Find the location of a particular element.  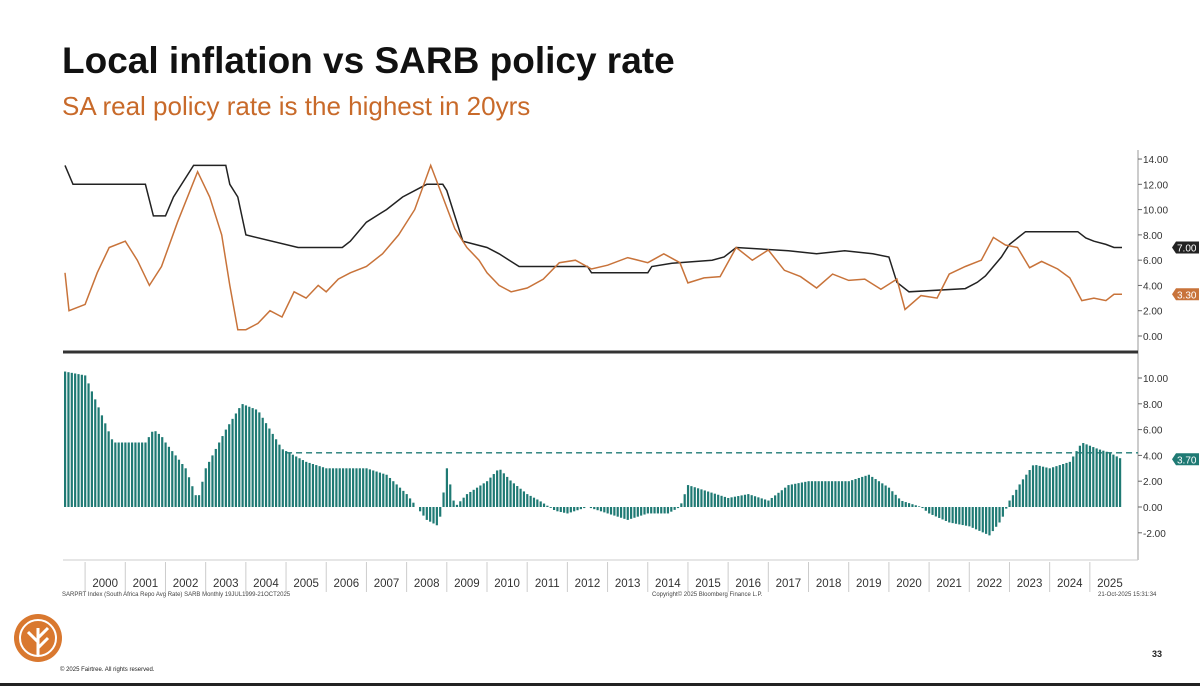

x-tick-label: 2025 is located at coordinates (1110, 584).